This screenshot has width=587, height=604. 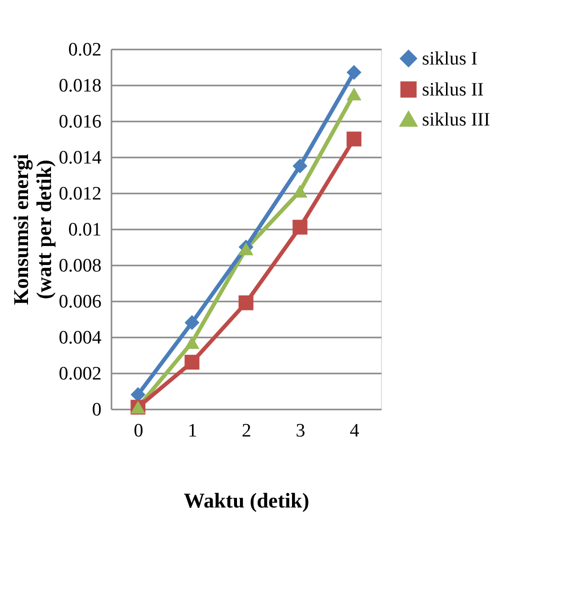 I want to click on y-tick-label: 0.014, so click(x=80, y=158).